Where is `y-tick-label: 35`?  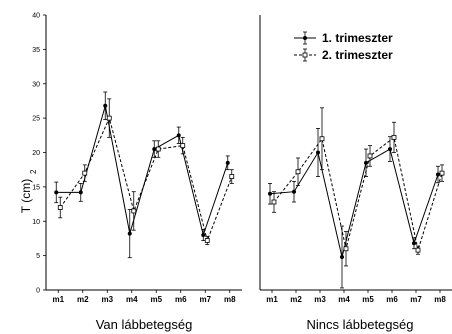 y-tick-label: 35 is located at coordinates (36, 50).